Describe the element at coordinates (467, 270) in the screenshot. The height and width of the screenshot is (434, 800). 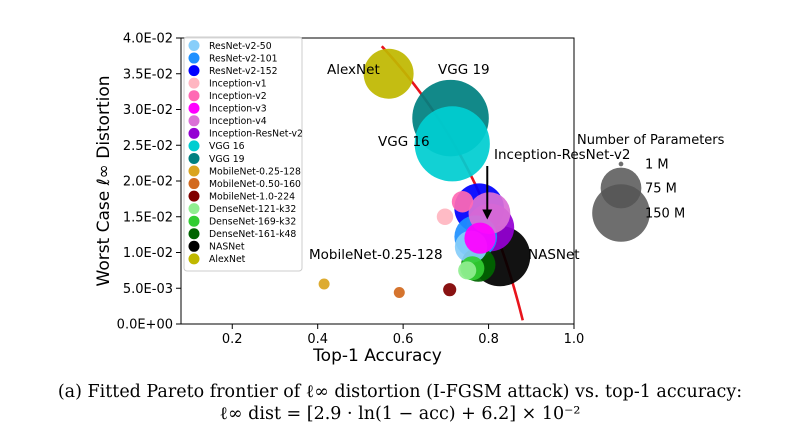
I see `point-densenet-121-k32` at that location.